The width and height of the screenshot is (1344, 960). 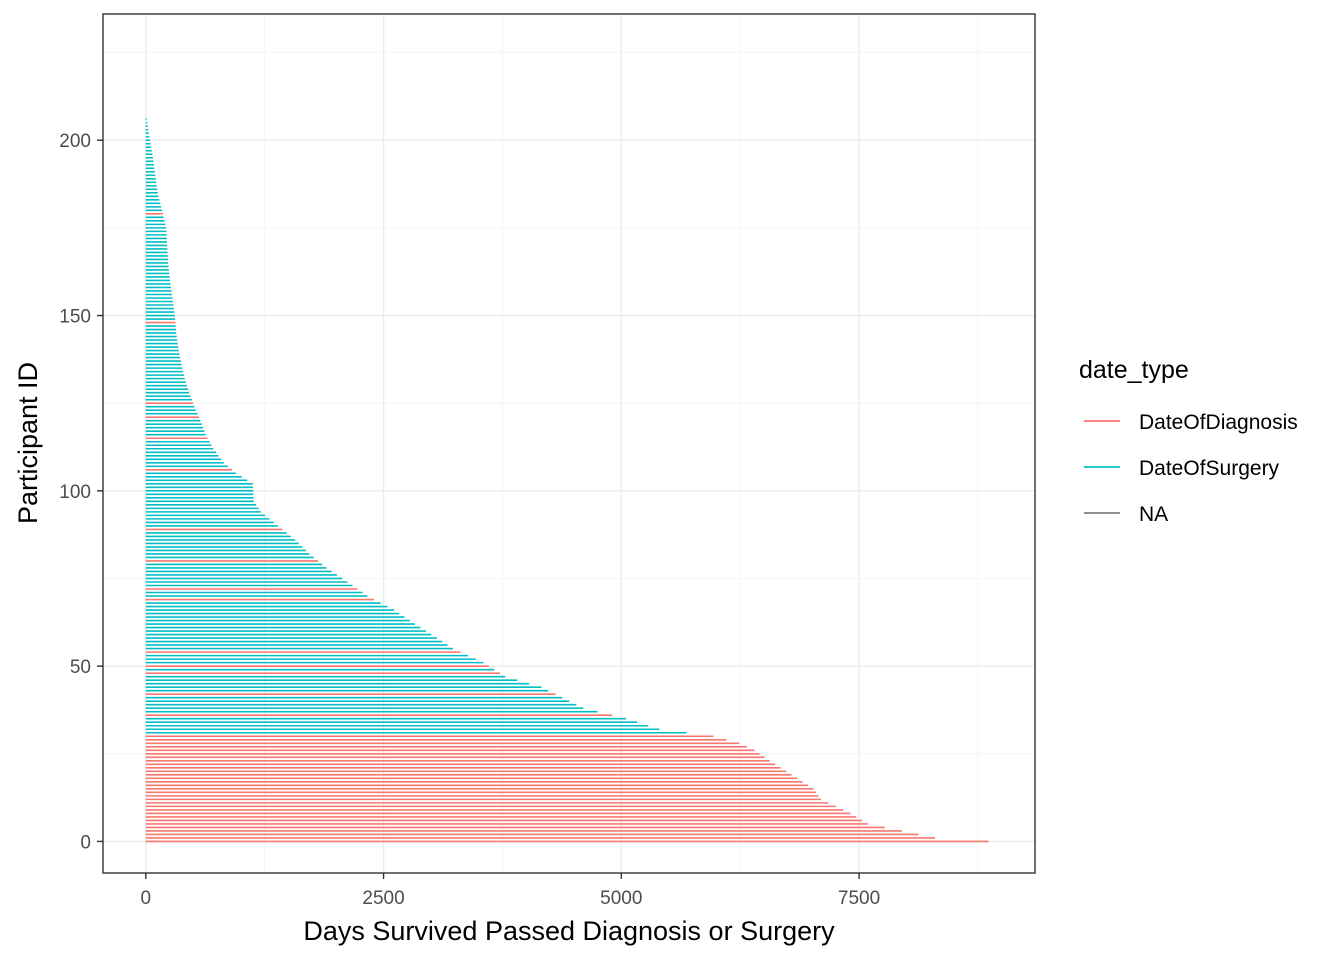 What do you see at coordinates (75, 492) in the screenshot?
I see `y-tick-label: 100` at bounding box center [75, 492].